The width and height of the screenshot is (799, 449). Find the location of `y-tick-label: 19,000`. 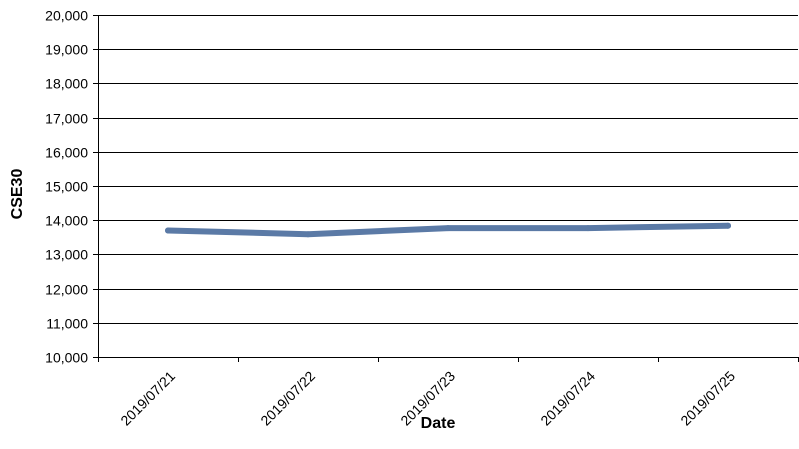

y-tick-label: 19,000 is located at coordinates (66, 50).